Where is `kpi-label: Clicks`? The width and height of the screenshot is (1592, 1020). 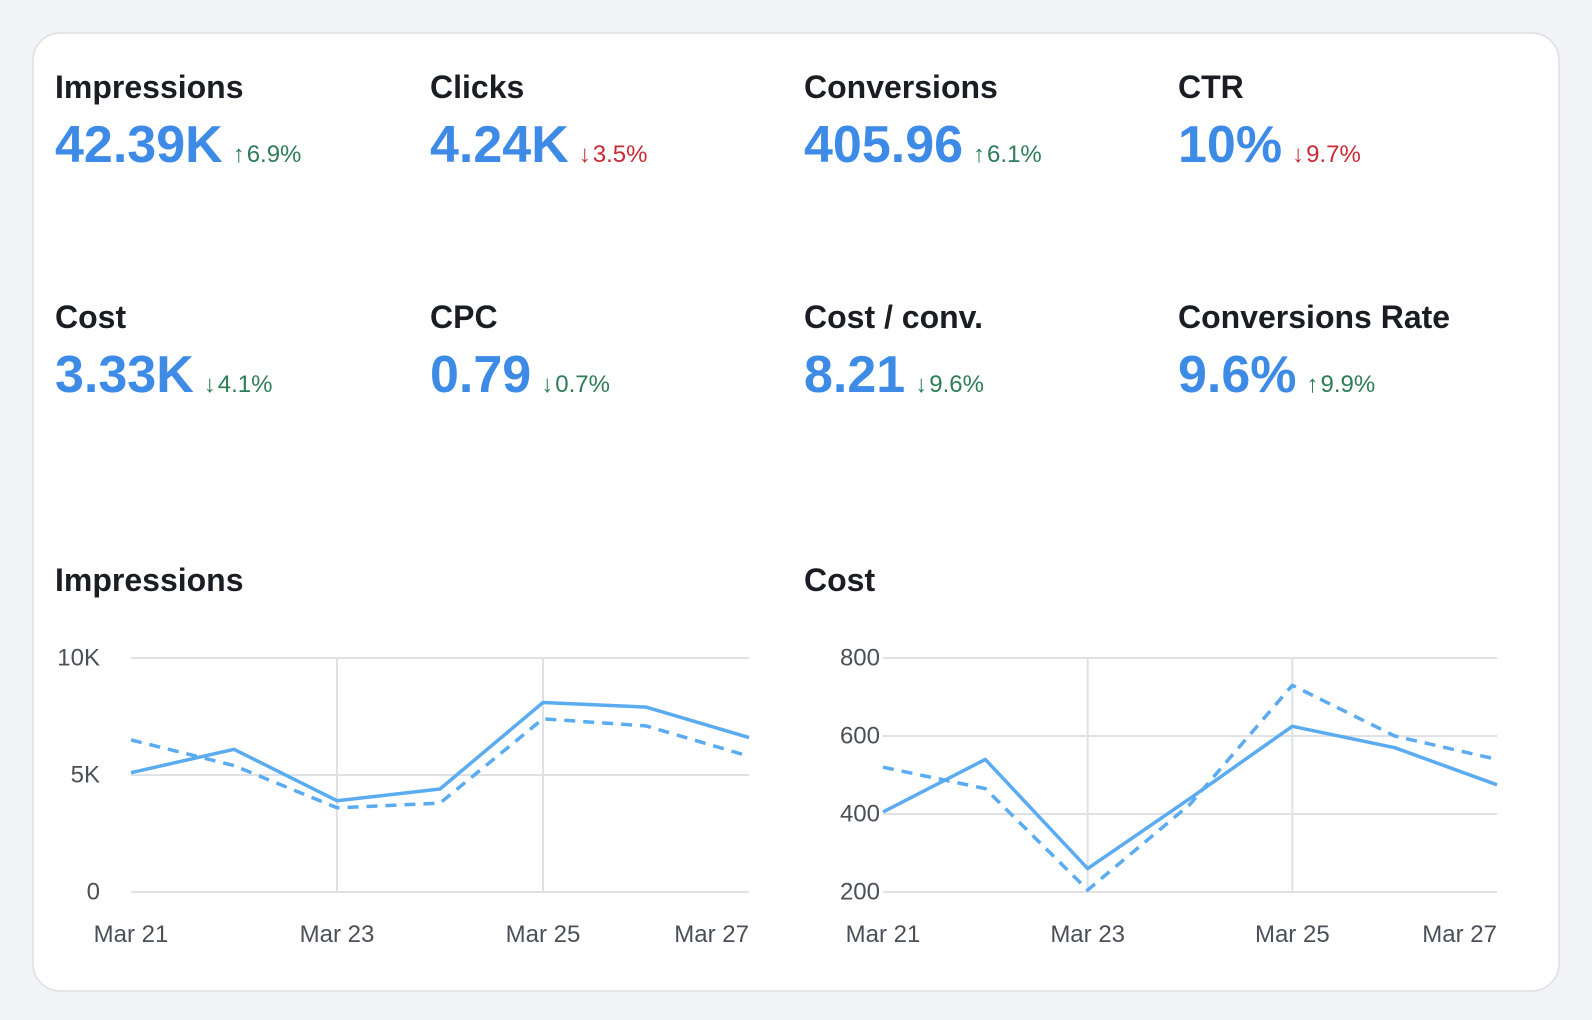 kpi-label: Clicks is located at coordinates (477, 87).